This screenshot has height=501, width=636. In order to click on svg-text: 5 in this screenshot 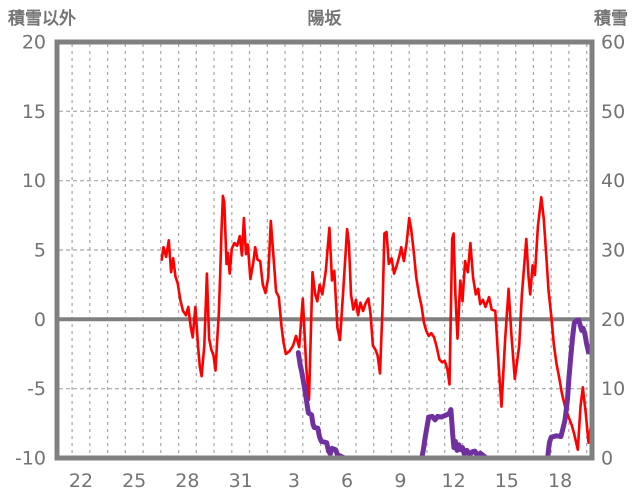, I will do `click(40, 251)`.